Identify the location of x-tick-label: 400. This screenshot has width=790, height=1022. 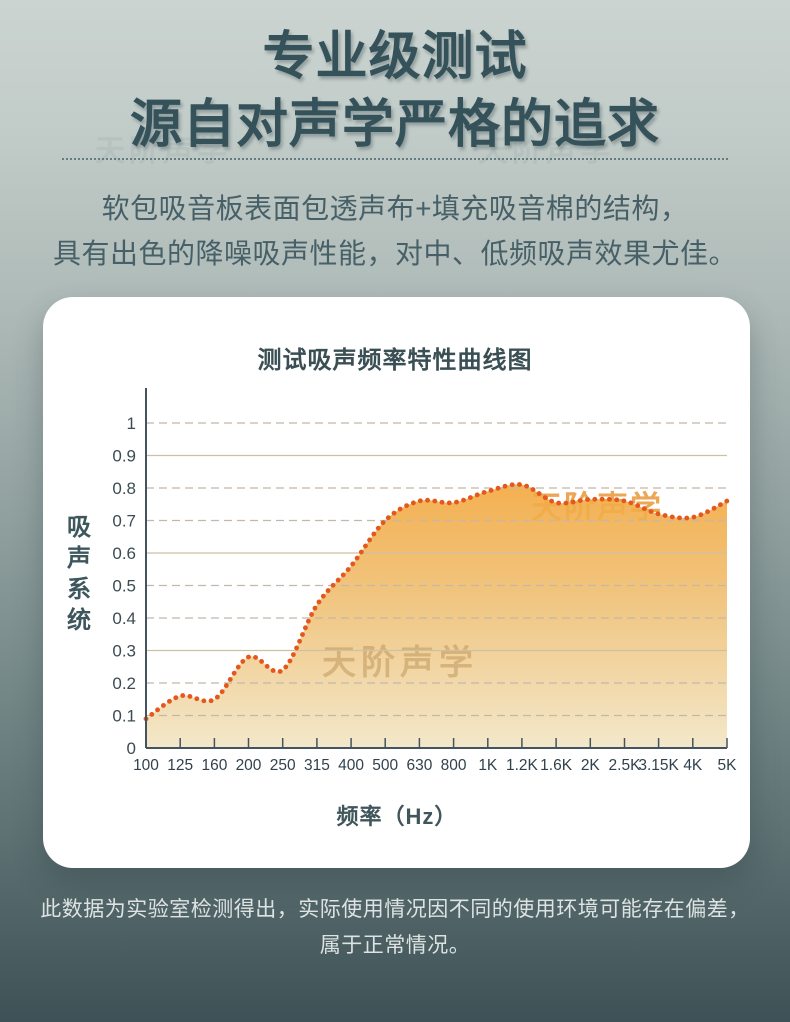
(351, 765).